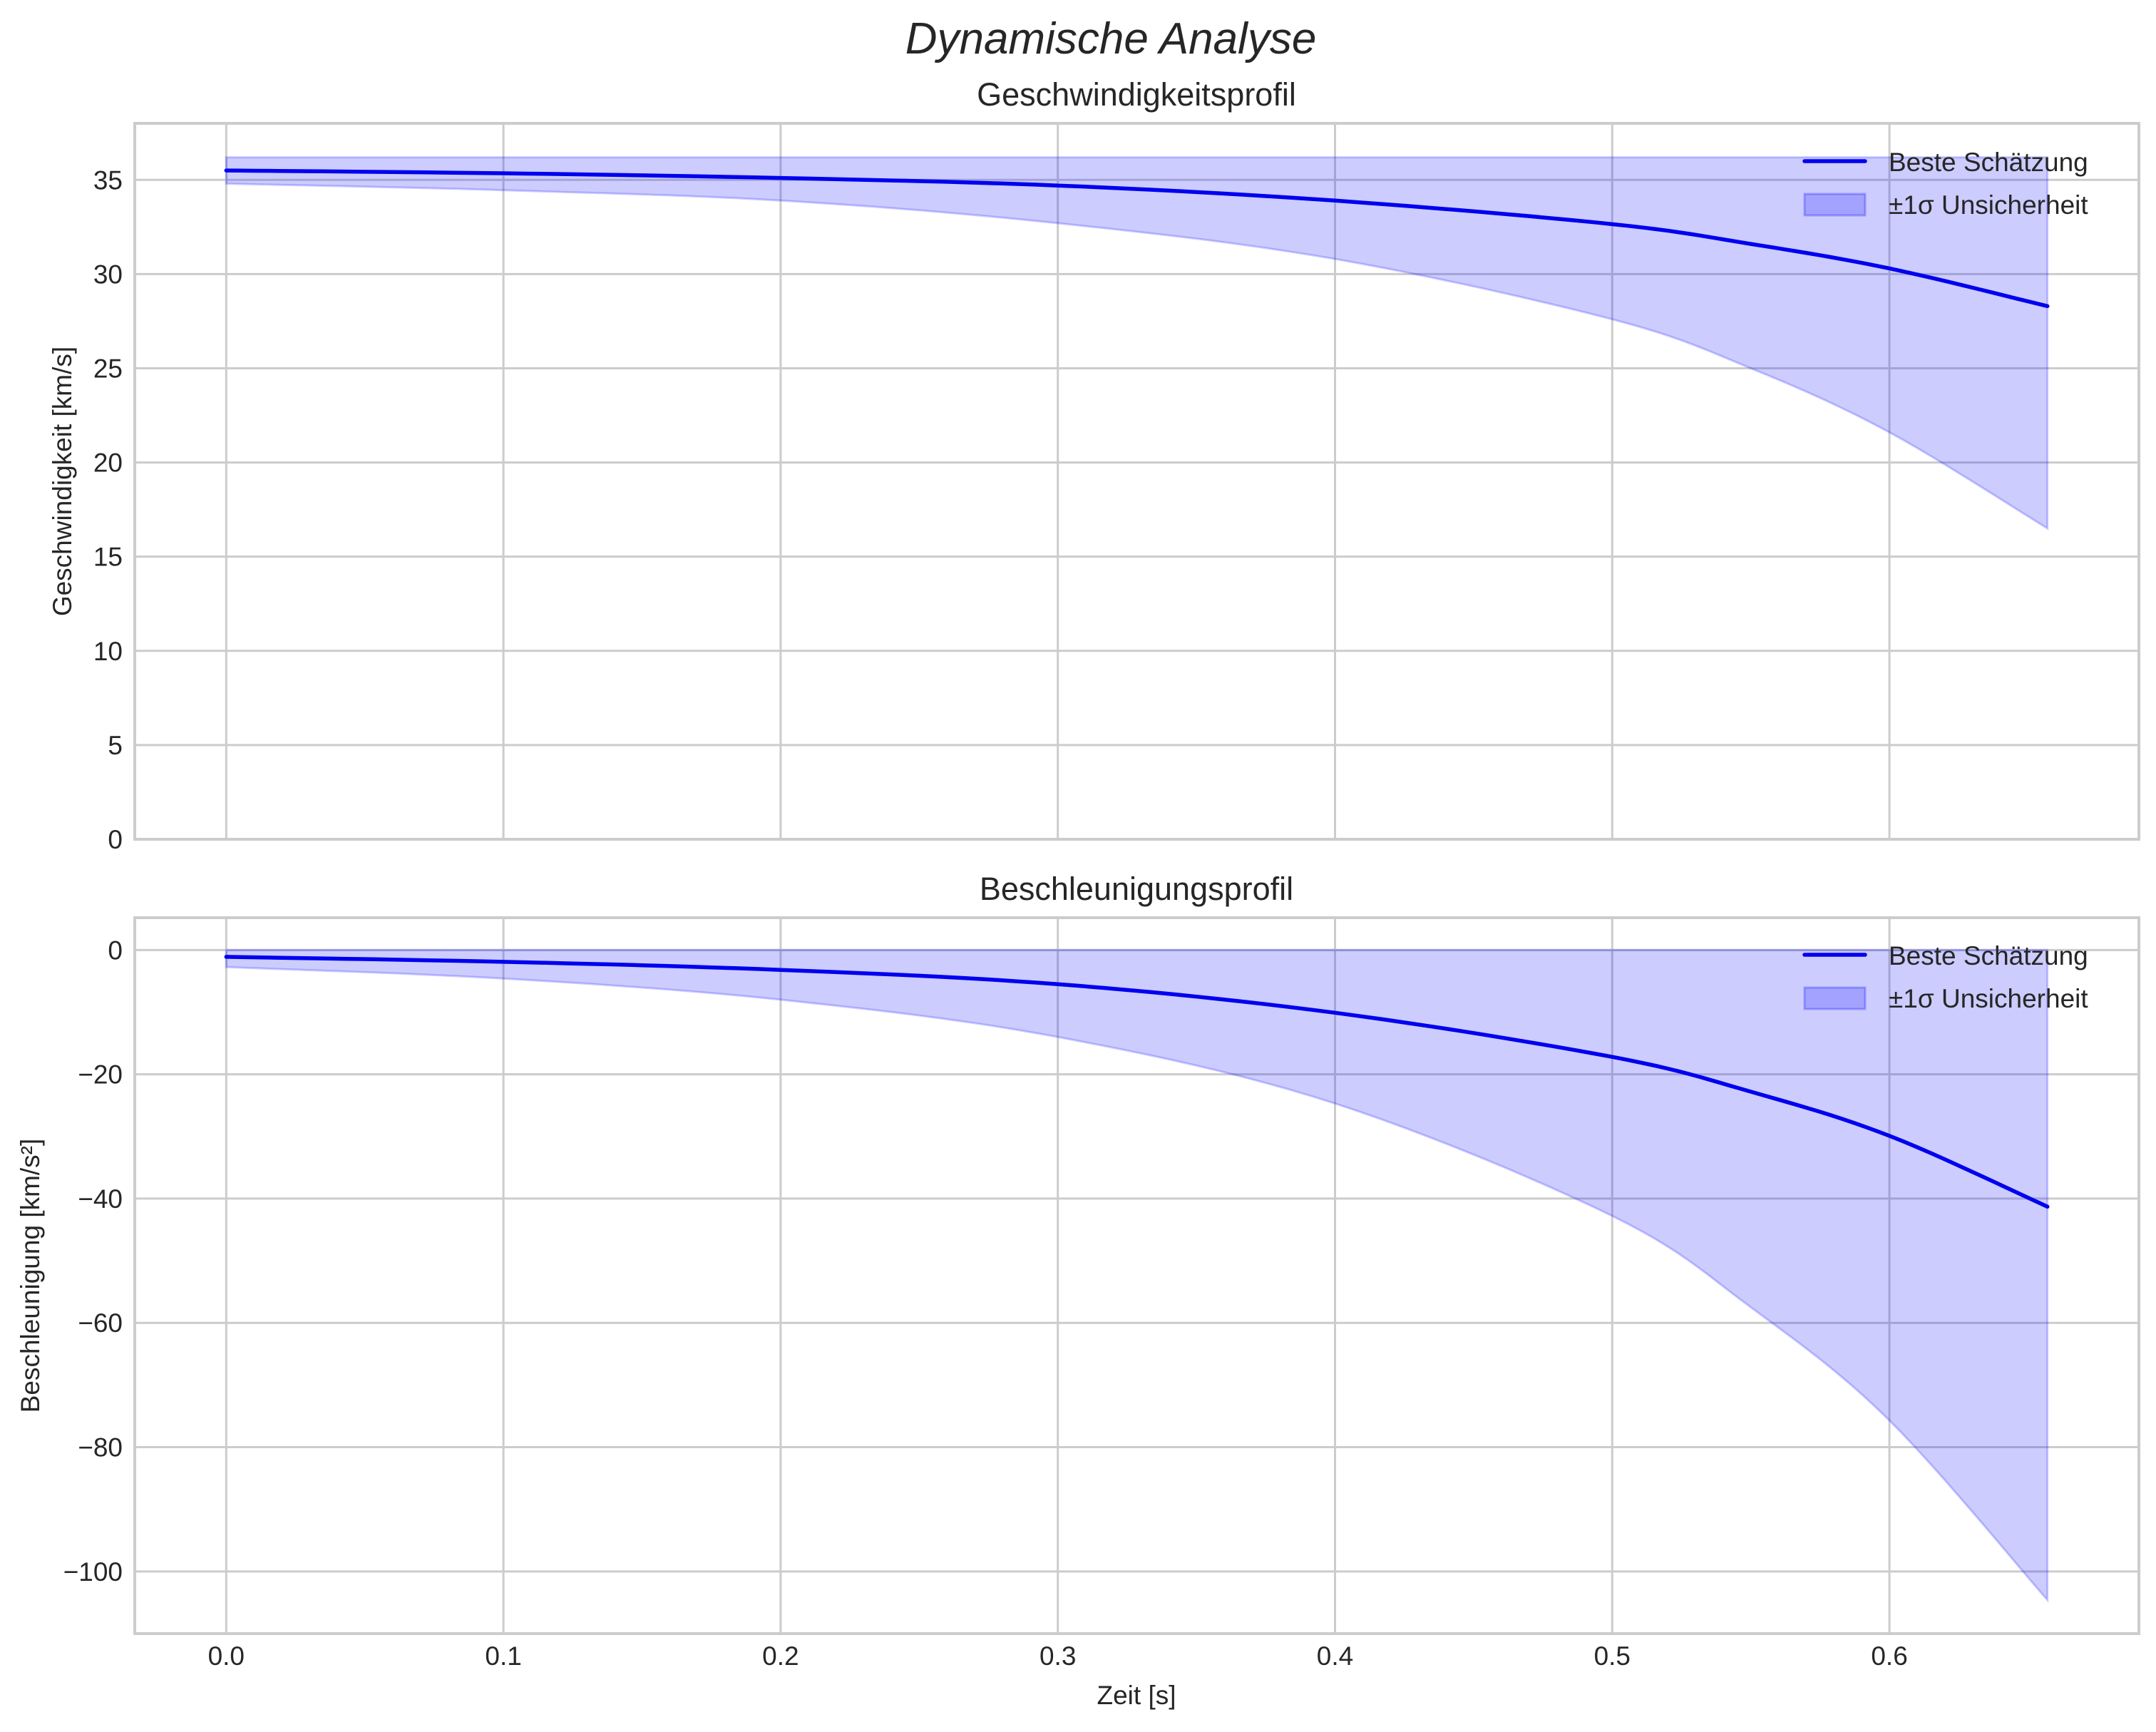  What do you see at coordinates (108, 557) in the screenshot?
I see `y-tick-label: 15` at bounding box center [108, 557].